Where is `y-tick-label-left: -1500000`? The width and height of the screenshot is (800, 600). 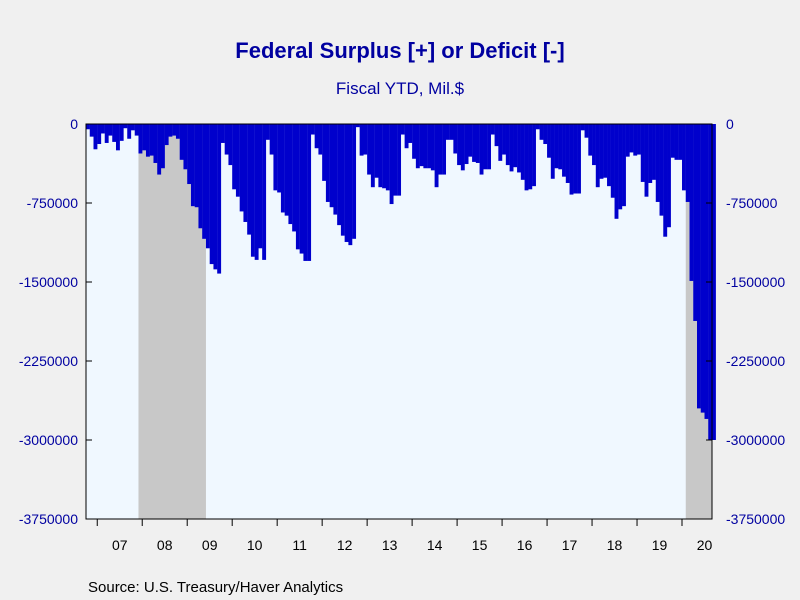
y-tick-label-left: -1500000 is located at coordinates (48, 282).